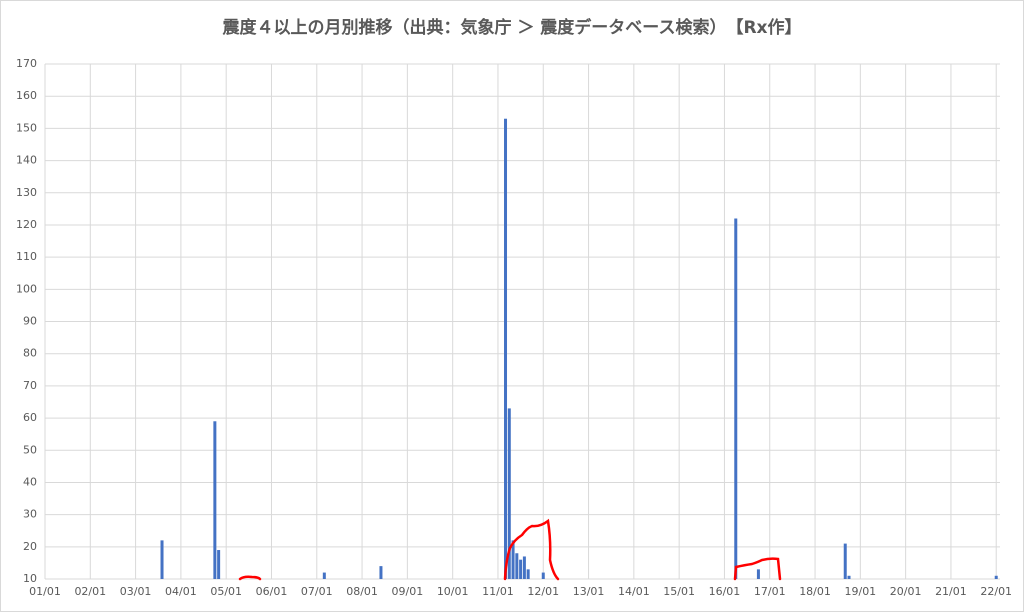  Describe the element at coordinates (26, 160) in the screenshot. I see `y-tick-label: 140` at that location.